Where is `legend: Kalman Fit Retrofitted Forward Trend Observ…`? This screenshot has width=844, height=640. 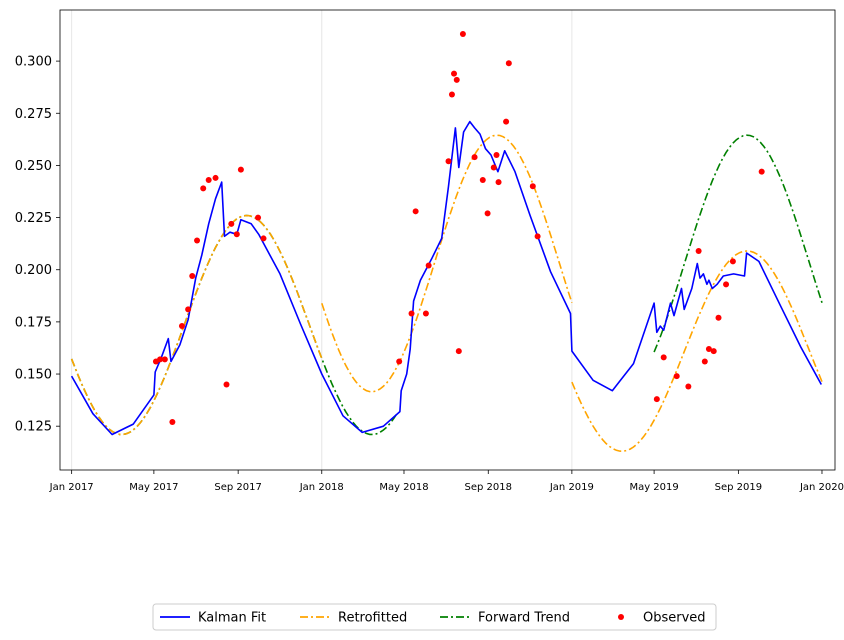
legend: Kalman Fit Retrofitted Forward Trend Observ… is located at coordinates (434, 617).